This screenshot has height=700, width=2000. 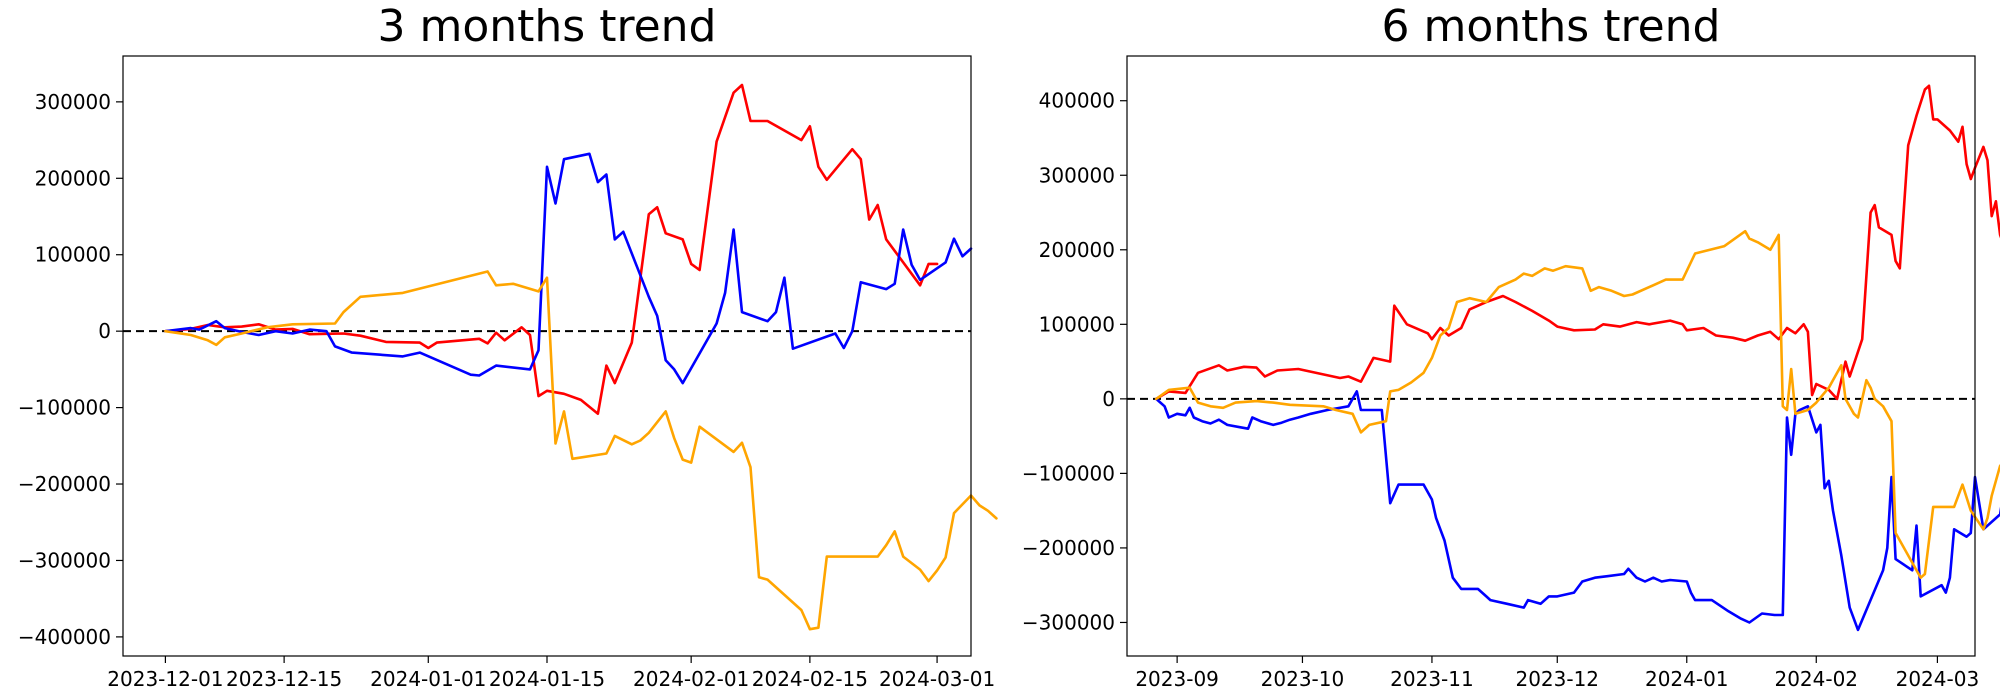 I want to click on x-tick-label: 2024-01, so click(x=1687, y=679).